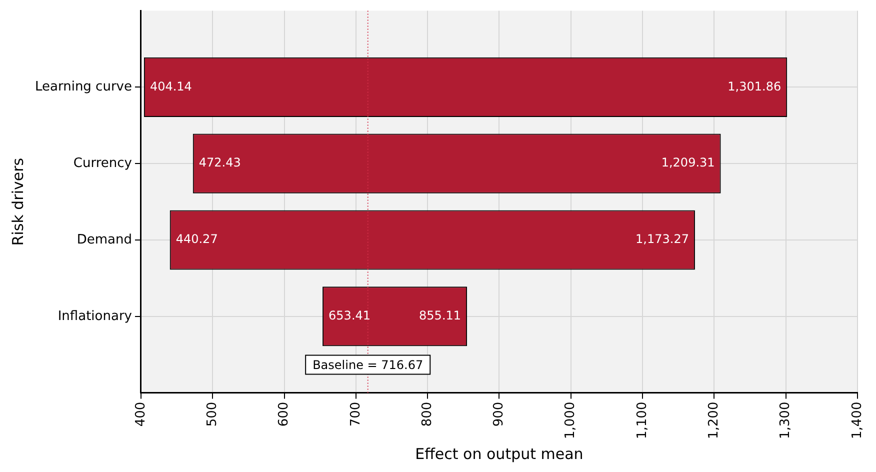 The height and width of the screenshot is (472, 876). Describe the element at coordinates (714, 420) in the screenshot. I see `x-tick-label: 1,200` at that location.